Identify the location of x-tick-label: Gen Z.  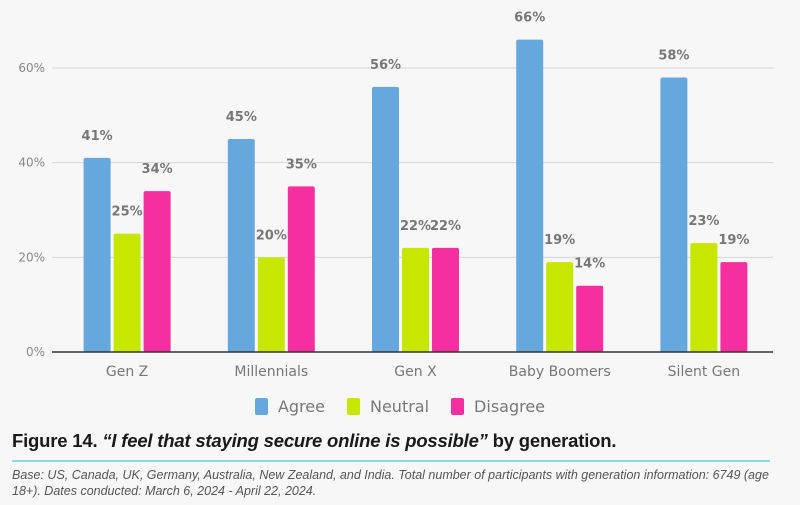
(127, 372).